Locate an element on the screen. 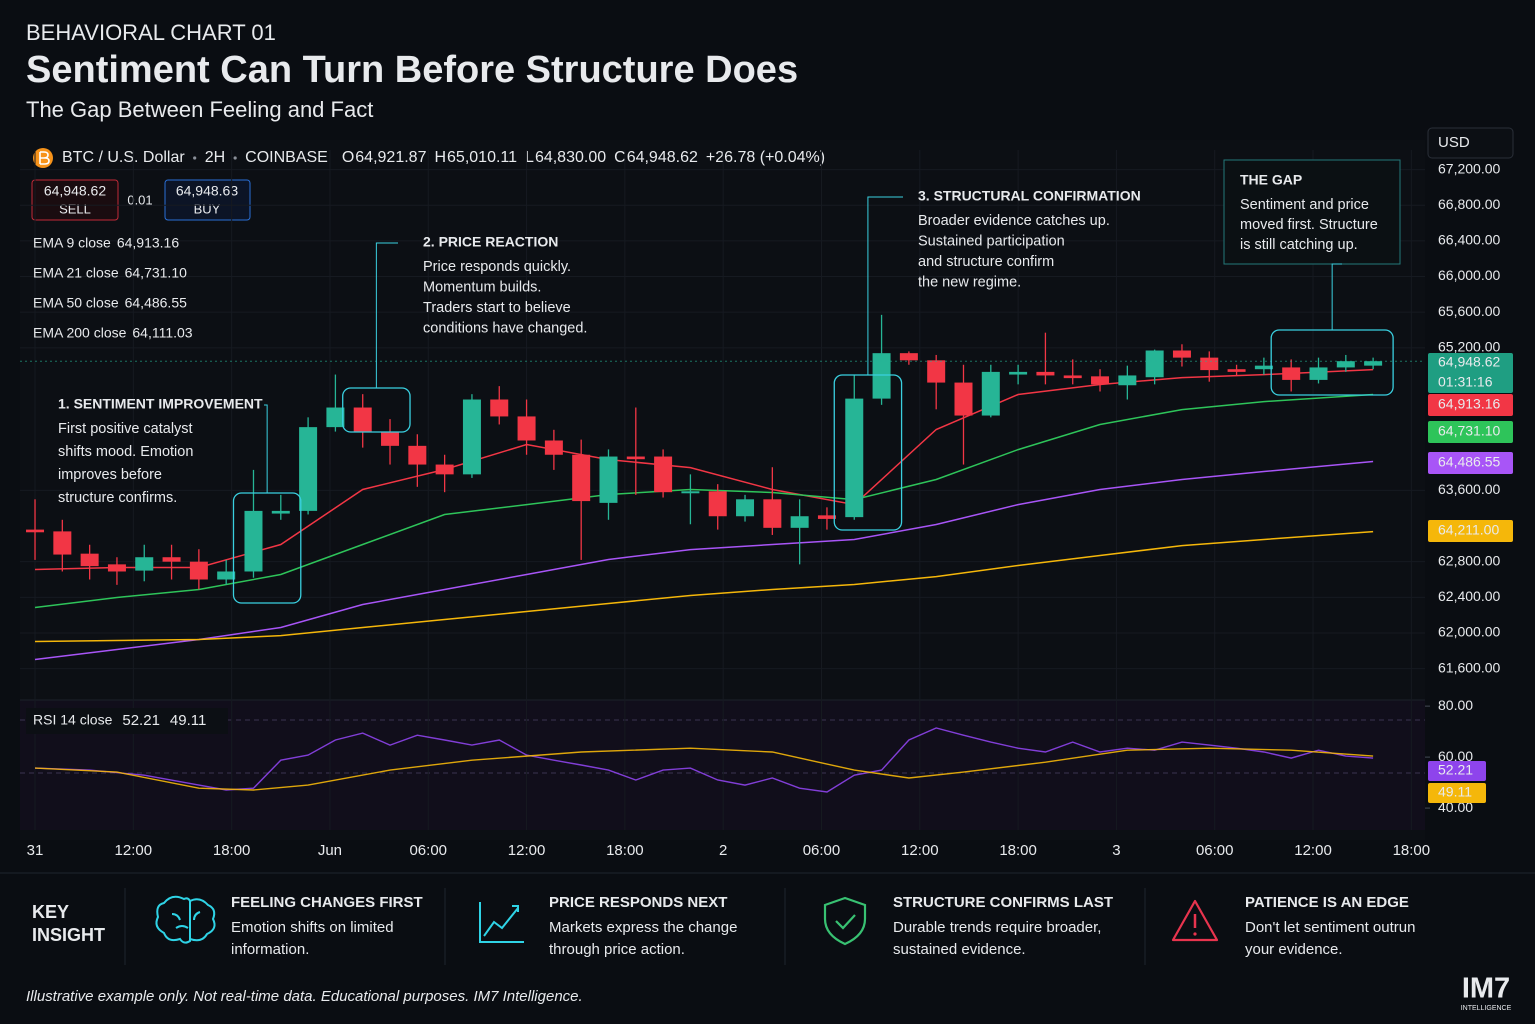 The width and height of the screenshot is (1535, 1024). title: Sentiment Can Turn Before Structure Does is located at coordinates (412, 70).